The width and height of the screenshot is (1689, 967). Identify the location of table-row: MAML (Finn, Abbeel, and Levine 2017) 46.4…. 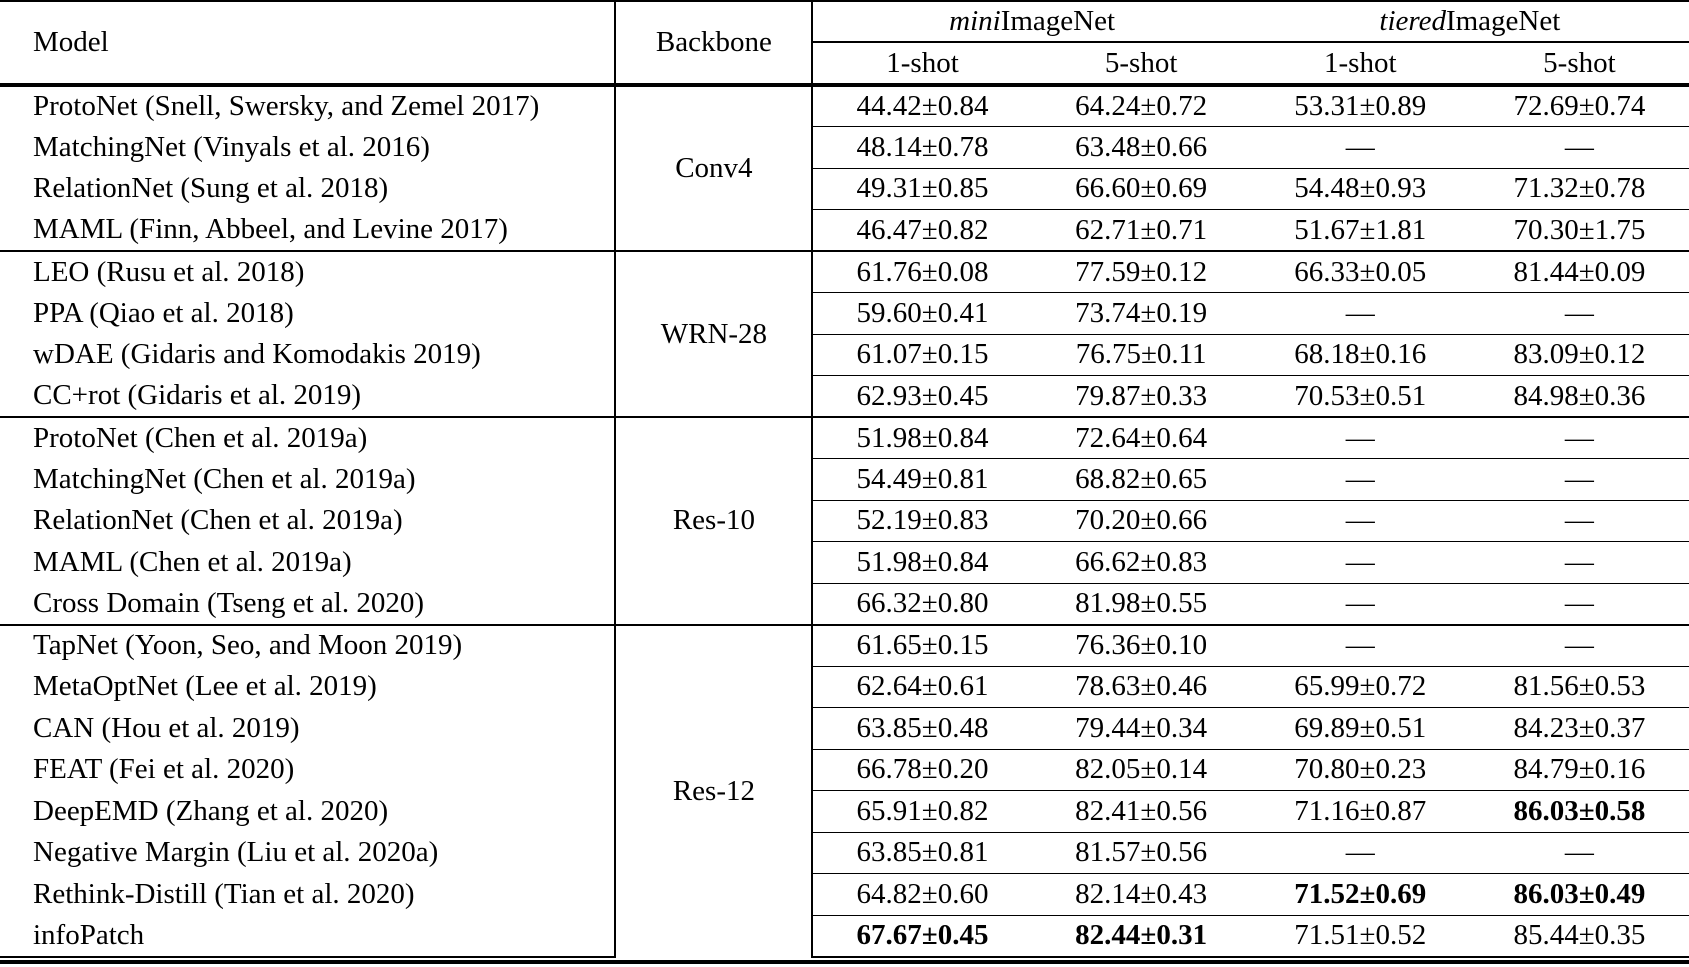
(844, 230).